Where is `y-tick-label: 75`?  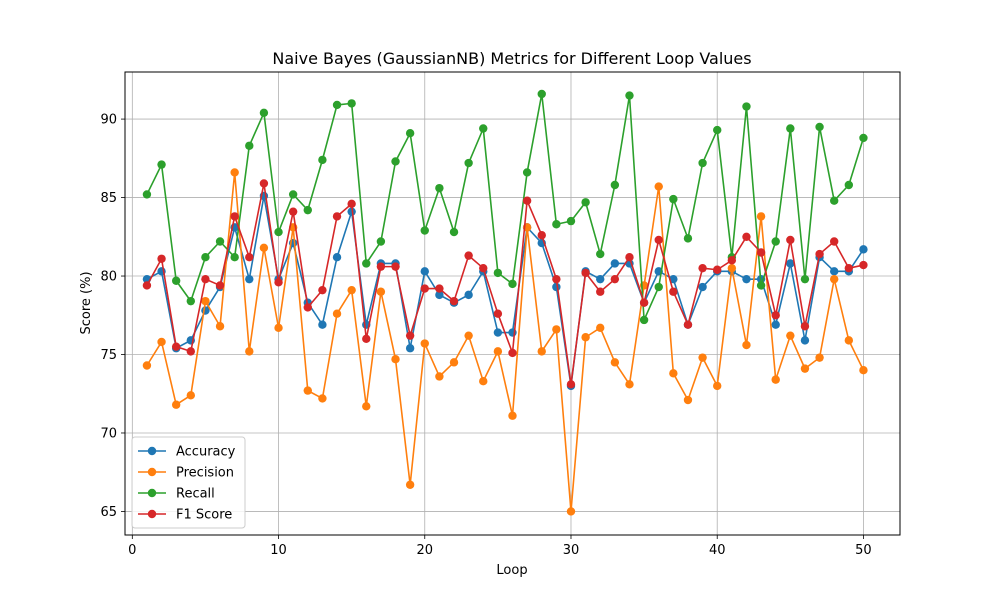
y-tick-label: 75 is located at coordinates (108, 355).